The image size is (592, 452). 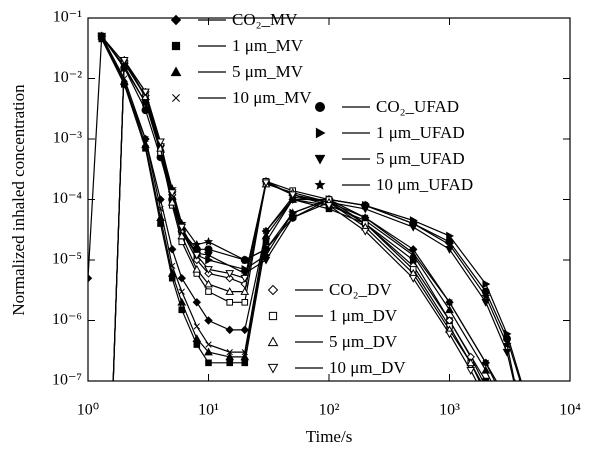 I want to click on x-tick-label: 10³, so click(x=449, y=410).